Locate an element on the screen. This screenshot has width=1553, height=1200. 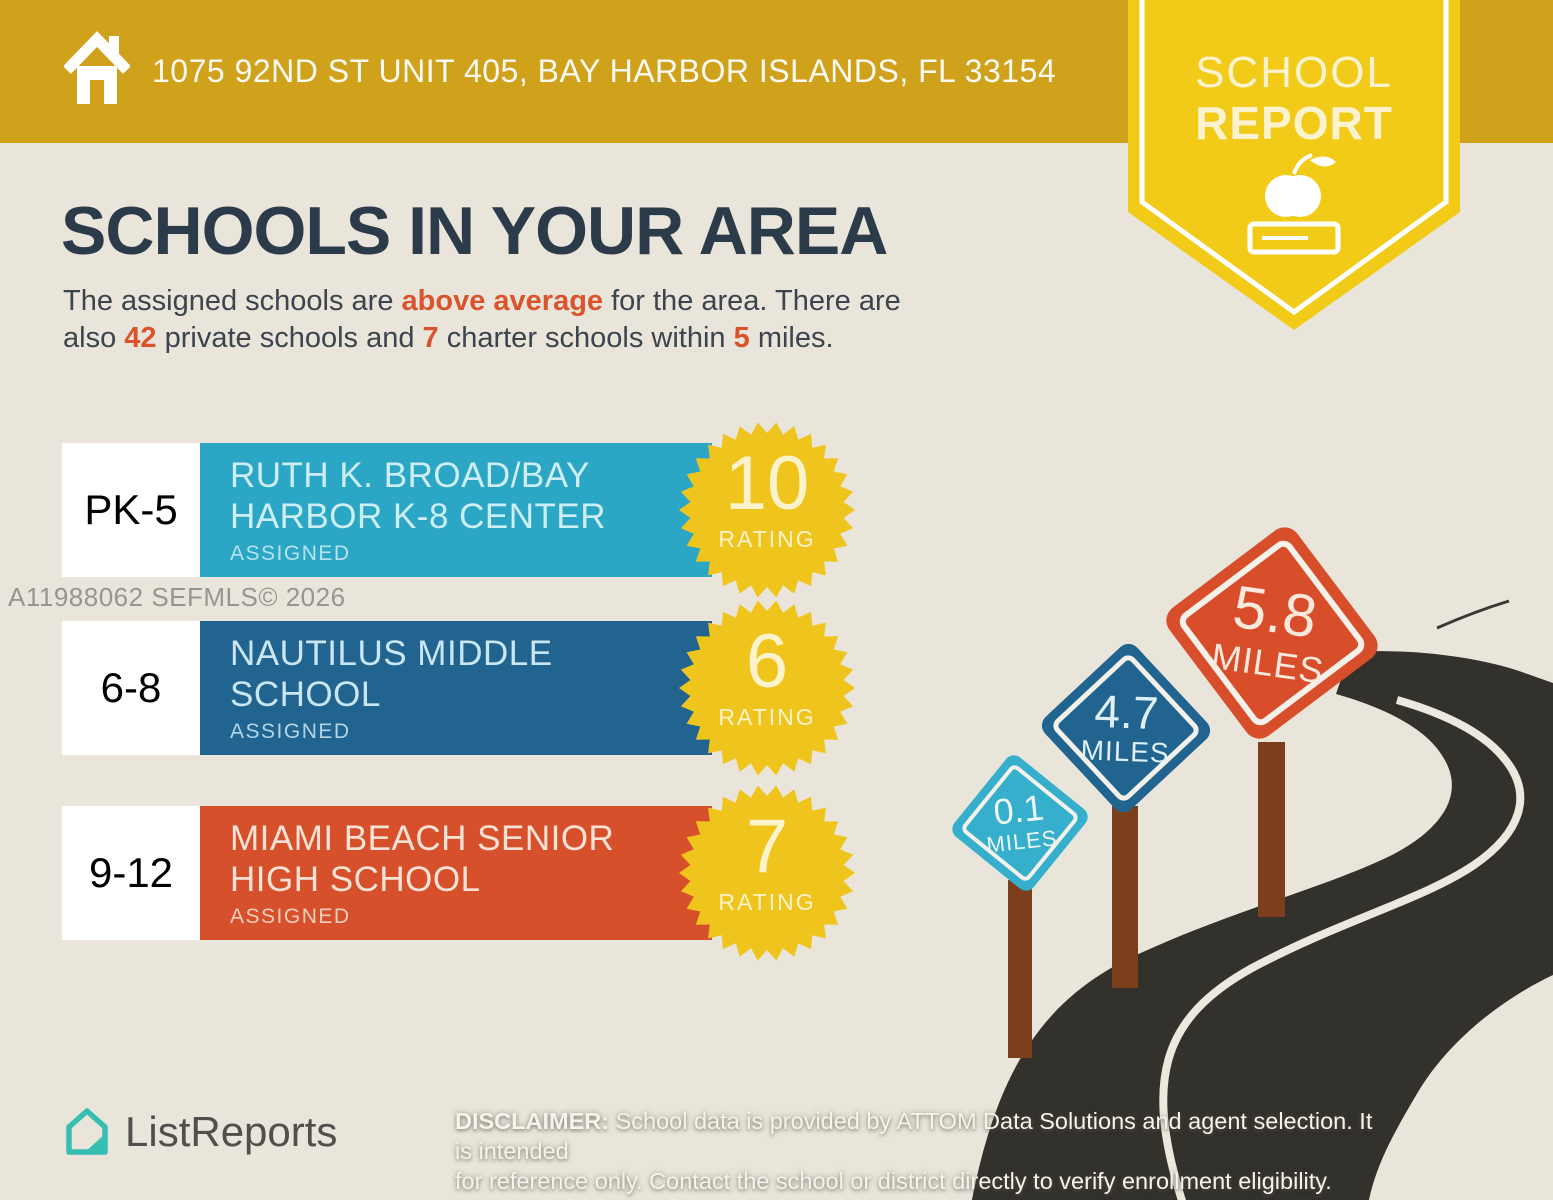
rating-value: 10 is located at coordinates (767, 483).